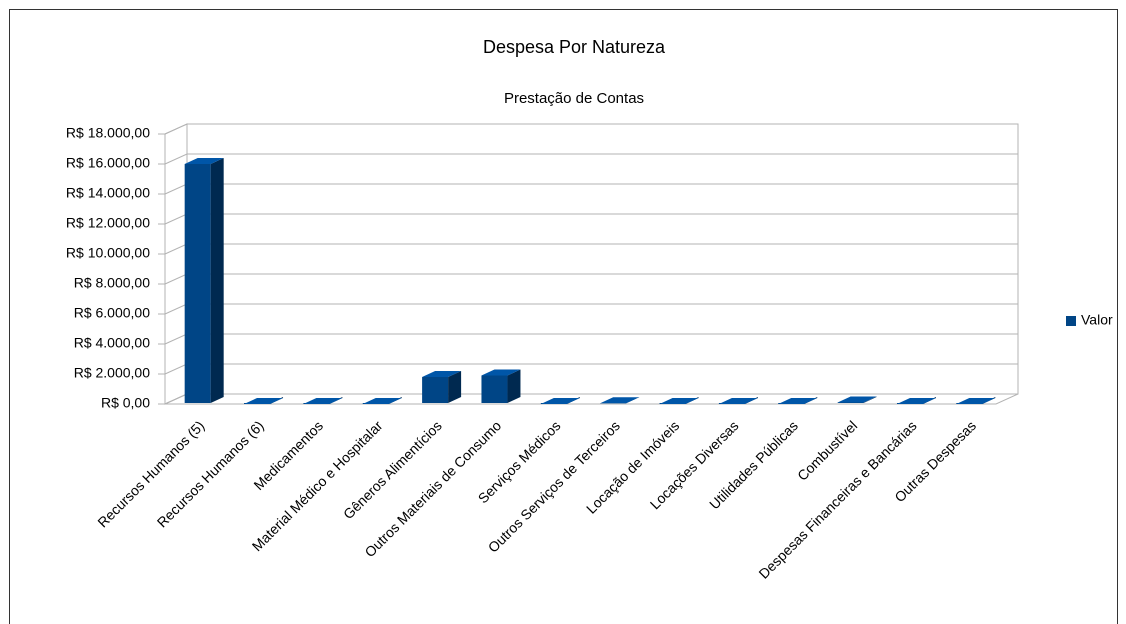  Describe the element at coordinates (112, 373) in the screenshot. I see `y-tick-label: R$ 2.000,00` at that location.